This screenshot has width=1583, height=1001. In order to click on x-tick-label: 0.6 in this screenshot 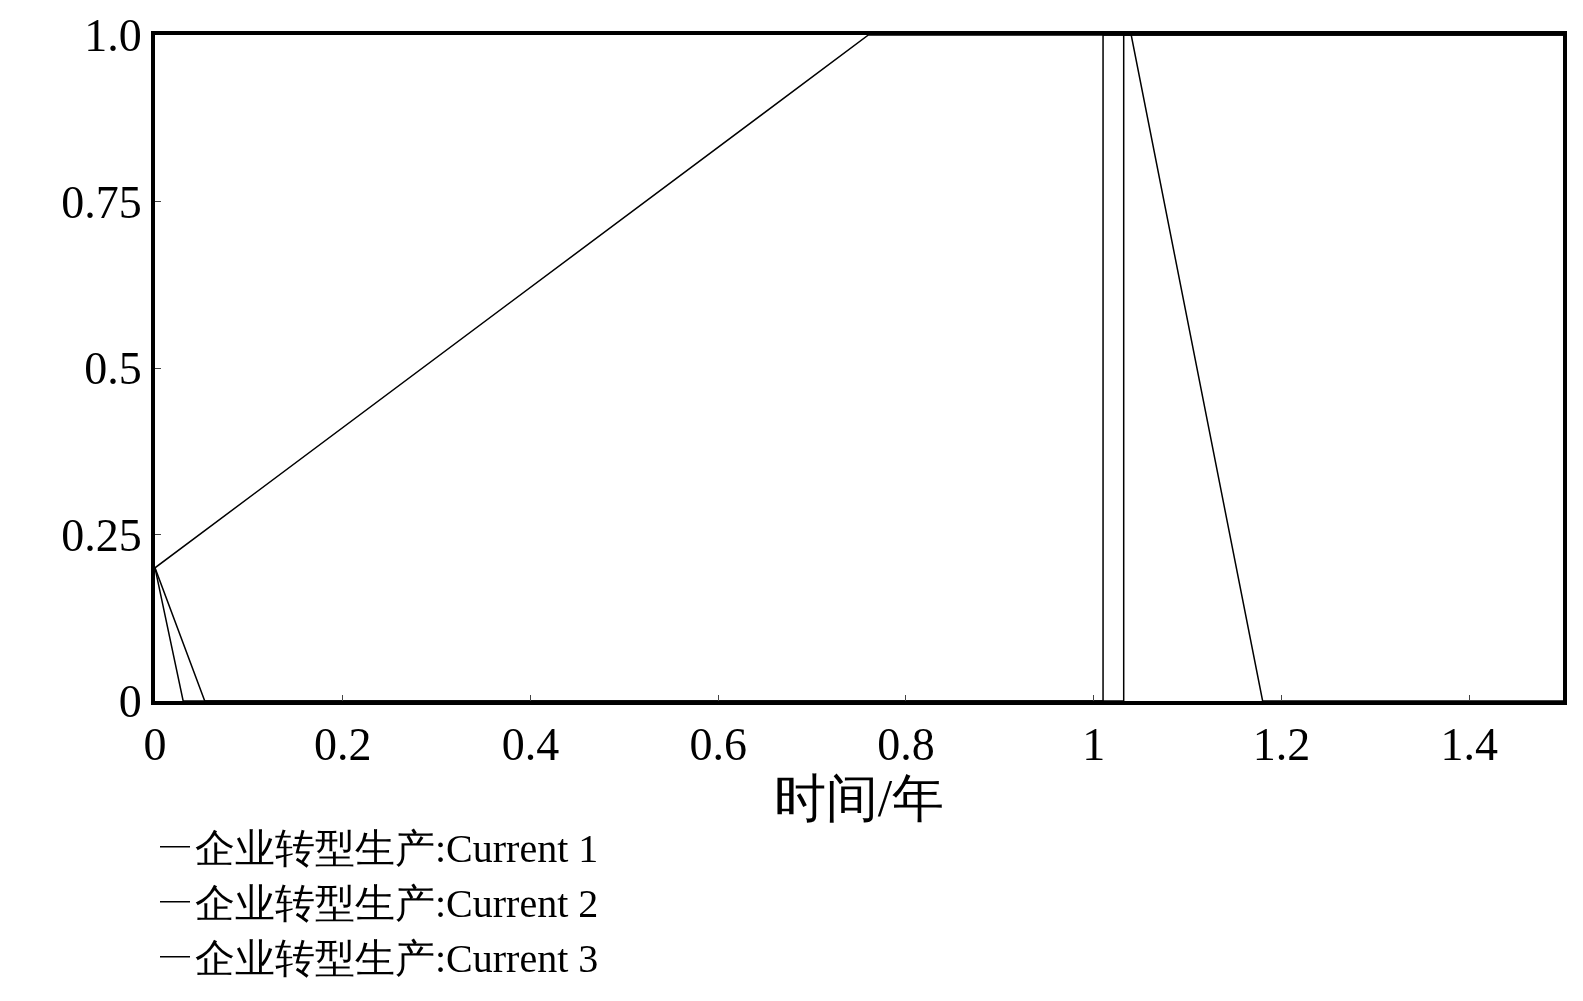, I will do `click(718, 745)`.